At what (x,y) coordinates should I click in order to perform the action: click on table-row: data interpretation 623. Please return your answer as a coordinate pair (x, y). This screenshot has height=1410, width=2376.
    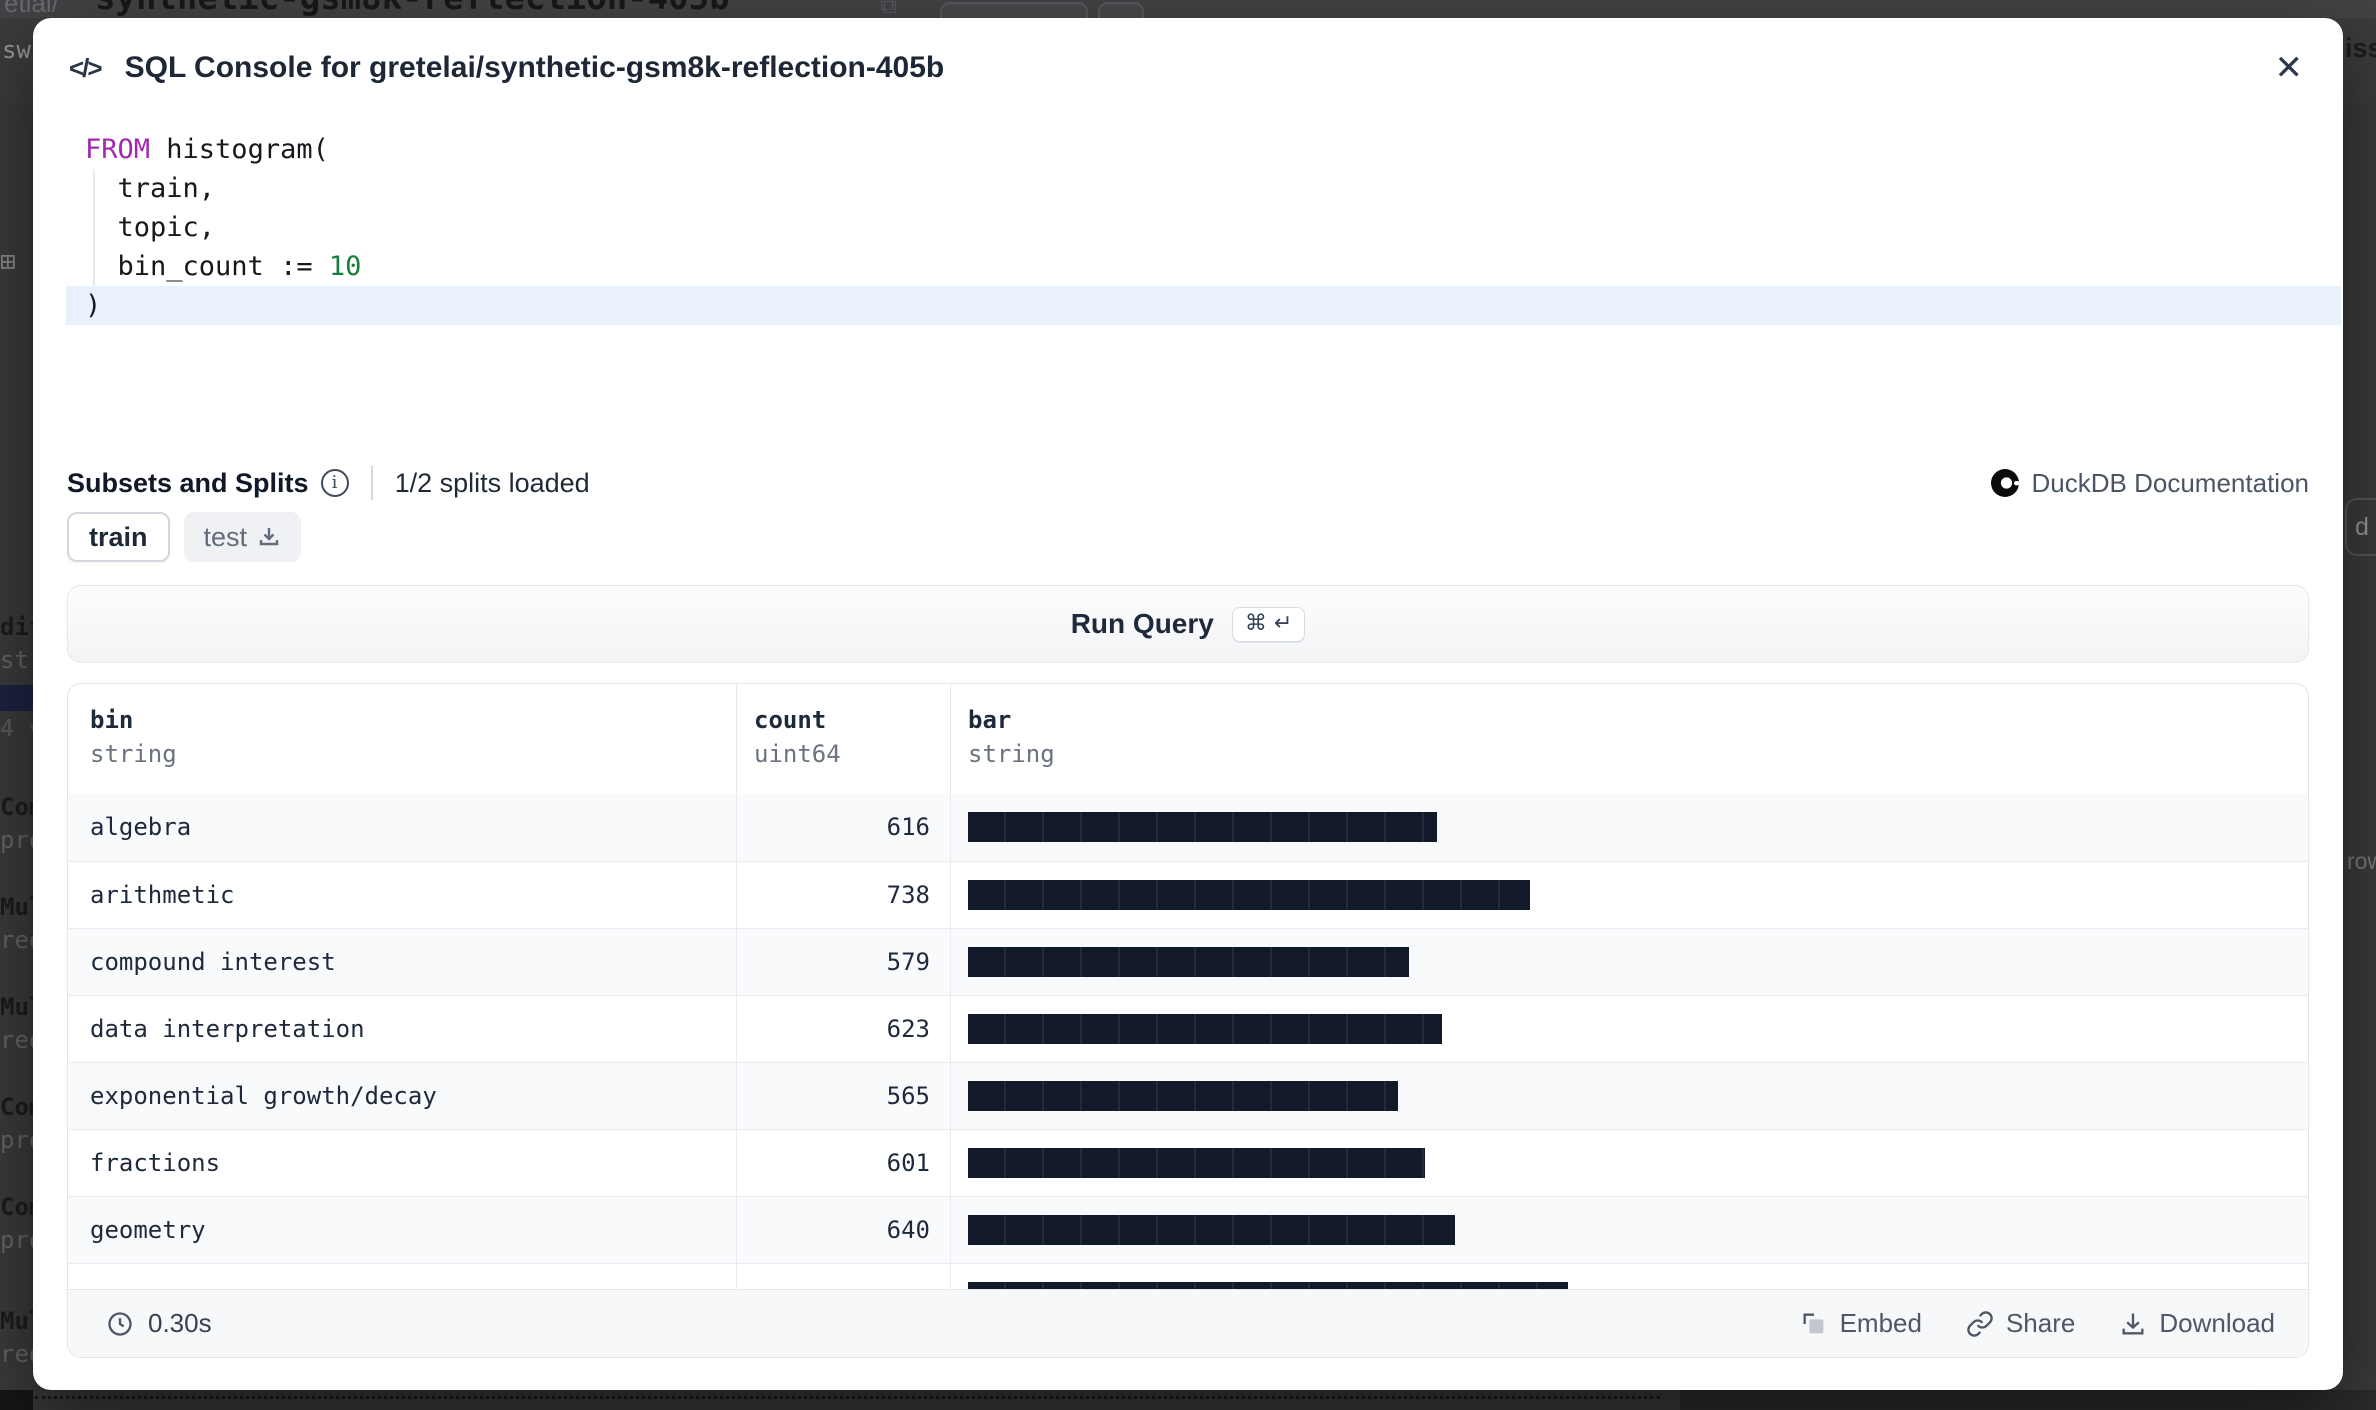
    Looking at the image, I should click on (1188, 1028).